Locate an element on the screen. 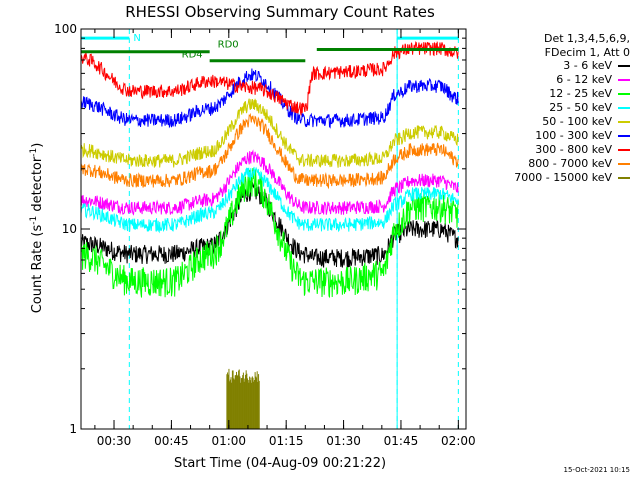  x-tick-label-0115: 01:15 is located at coordinates (286, 441).